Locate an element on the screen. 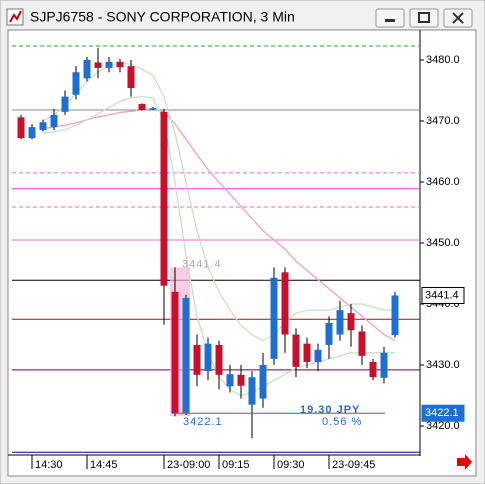 The height and width of the screenshot is (484, 485). x-tick-label: 09:30 is located at coordinates (291, 465).